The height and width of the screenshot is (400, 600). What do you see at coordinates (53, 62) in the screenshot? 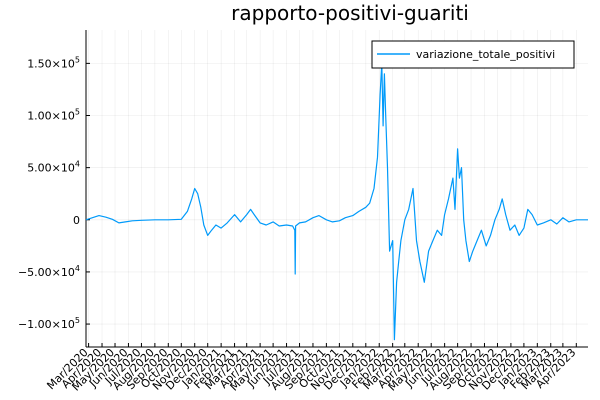
I see `y-tick-label: 1.50×105` at bounding box center [53, 62].